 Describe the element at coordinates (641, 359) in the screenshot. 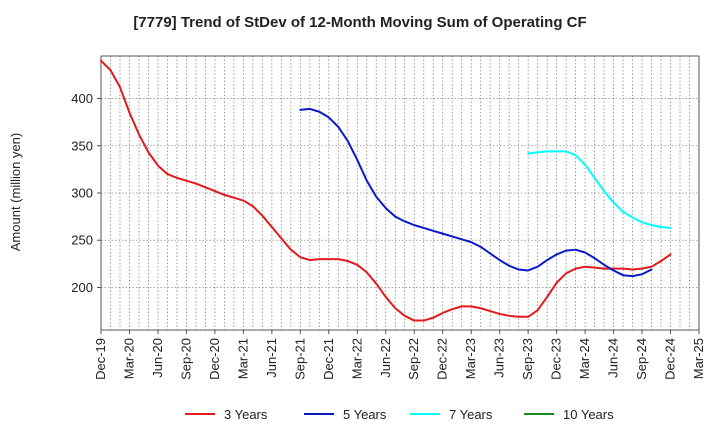

I see `x-tick-label: Sep-24` at that location.